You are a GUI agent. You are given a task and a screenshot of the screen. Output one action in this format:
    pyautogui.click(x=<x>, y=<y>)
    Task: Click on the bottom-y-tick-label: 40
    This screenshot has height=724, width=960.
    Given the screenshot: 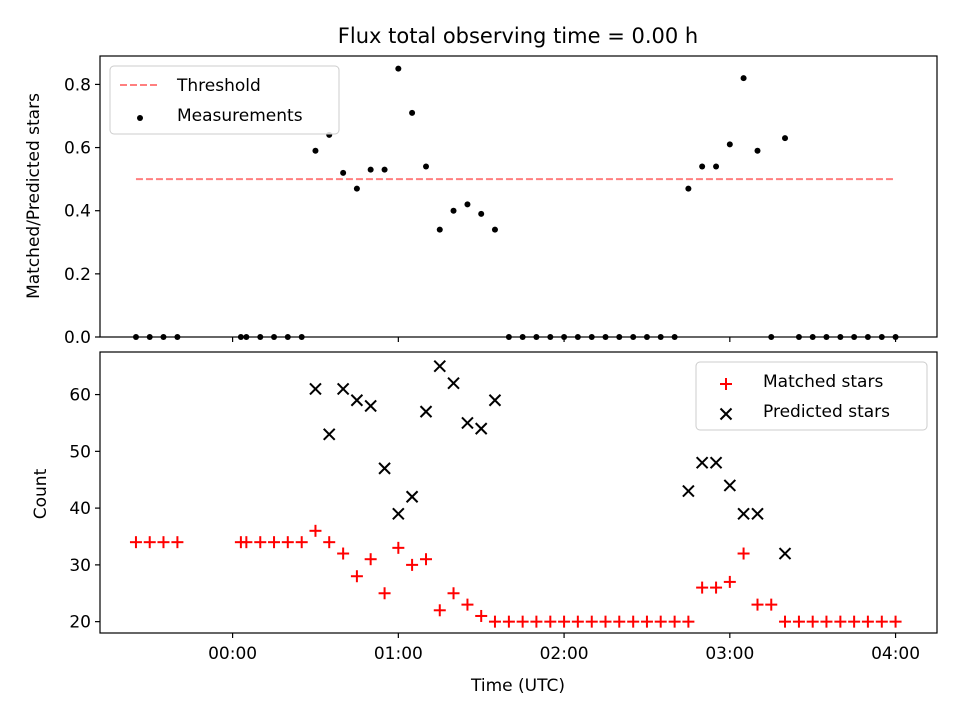 What is the action you would take?
    pyautogui.click(x=80, y=509)
    